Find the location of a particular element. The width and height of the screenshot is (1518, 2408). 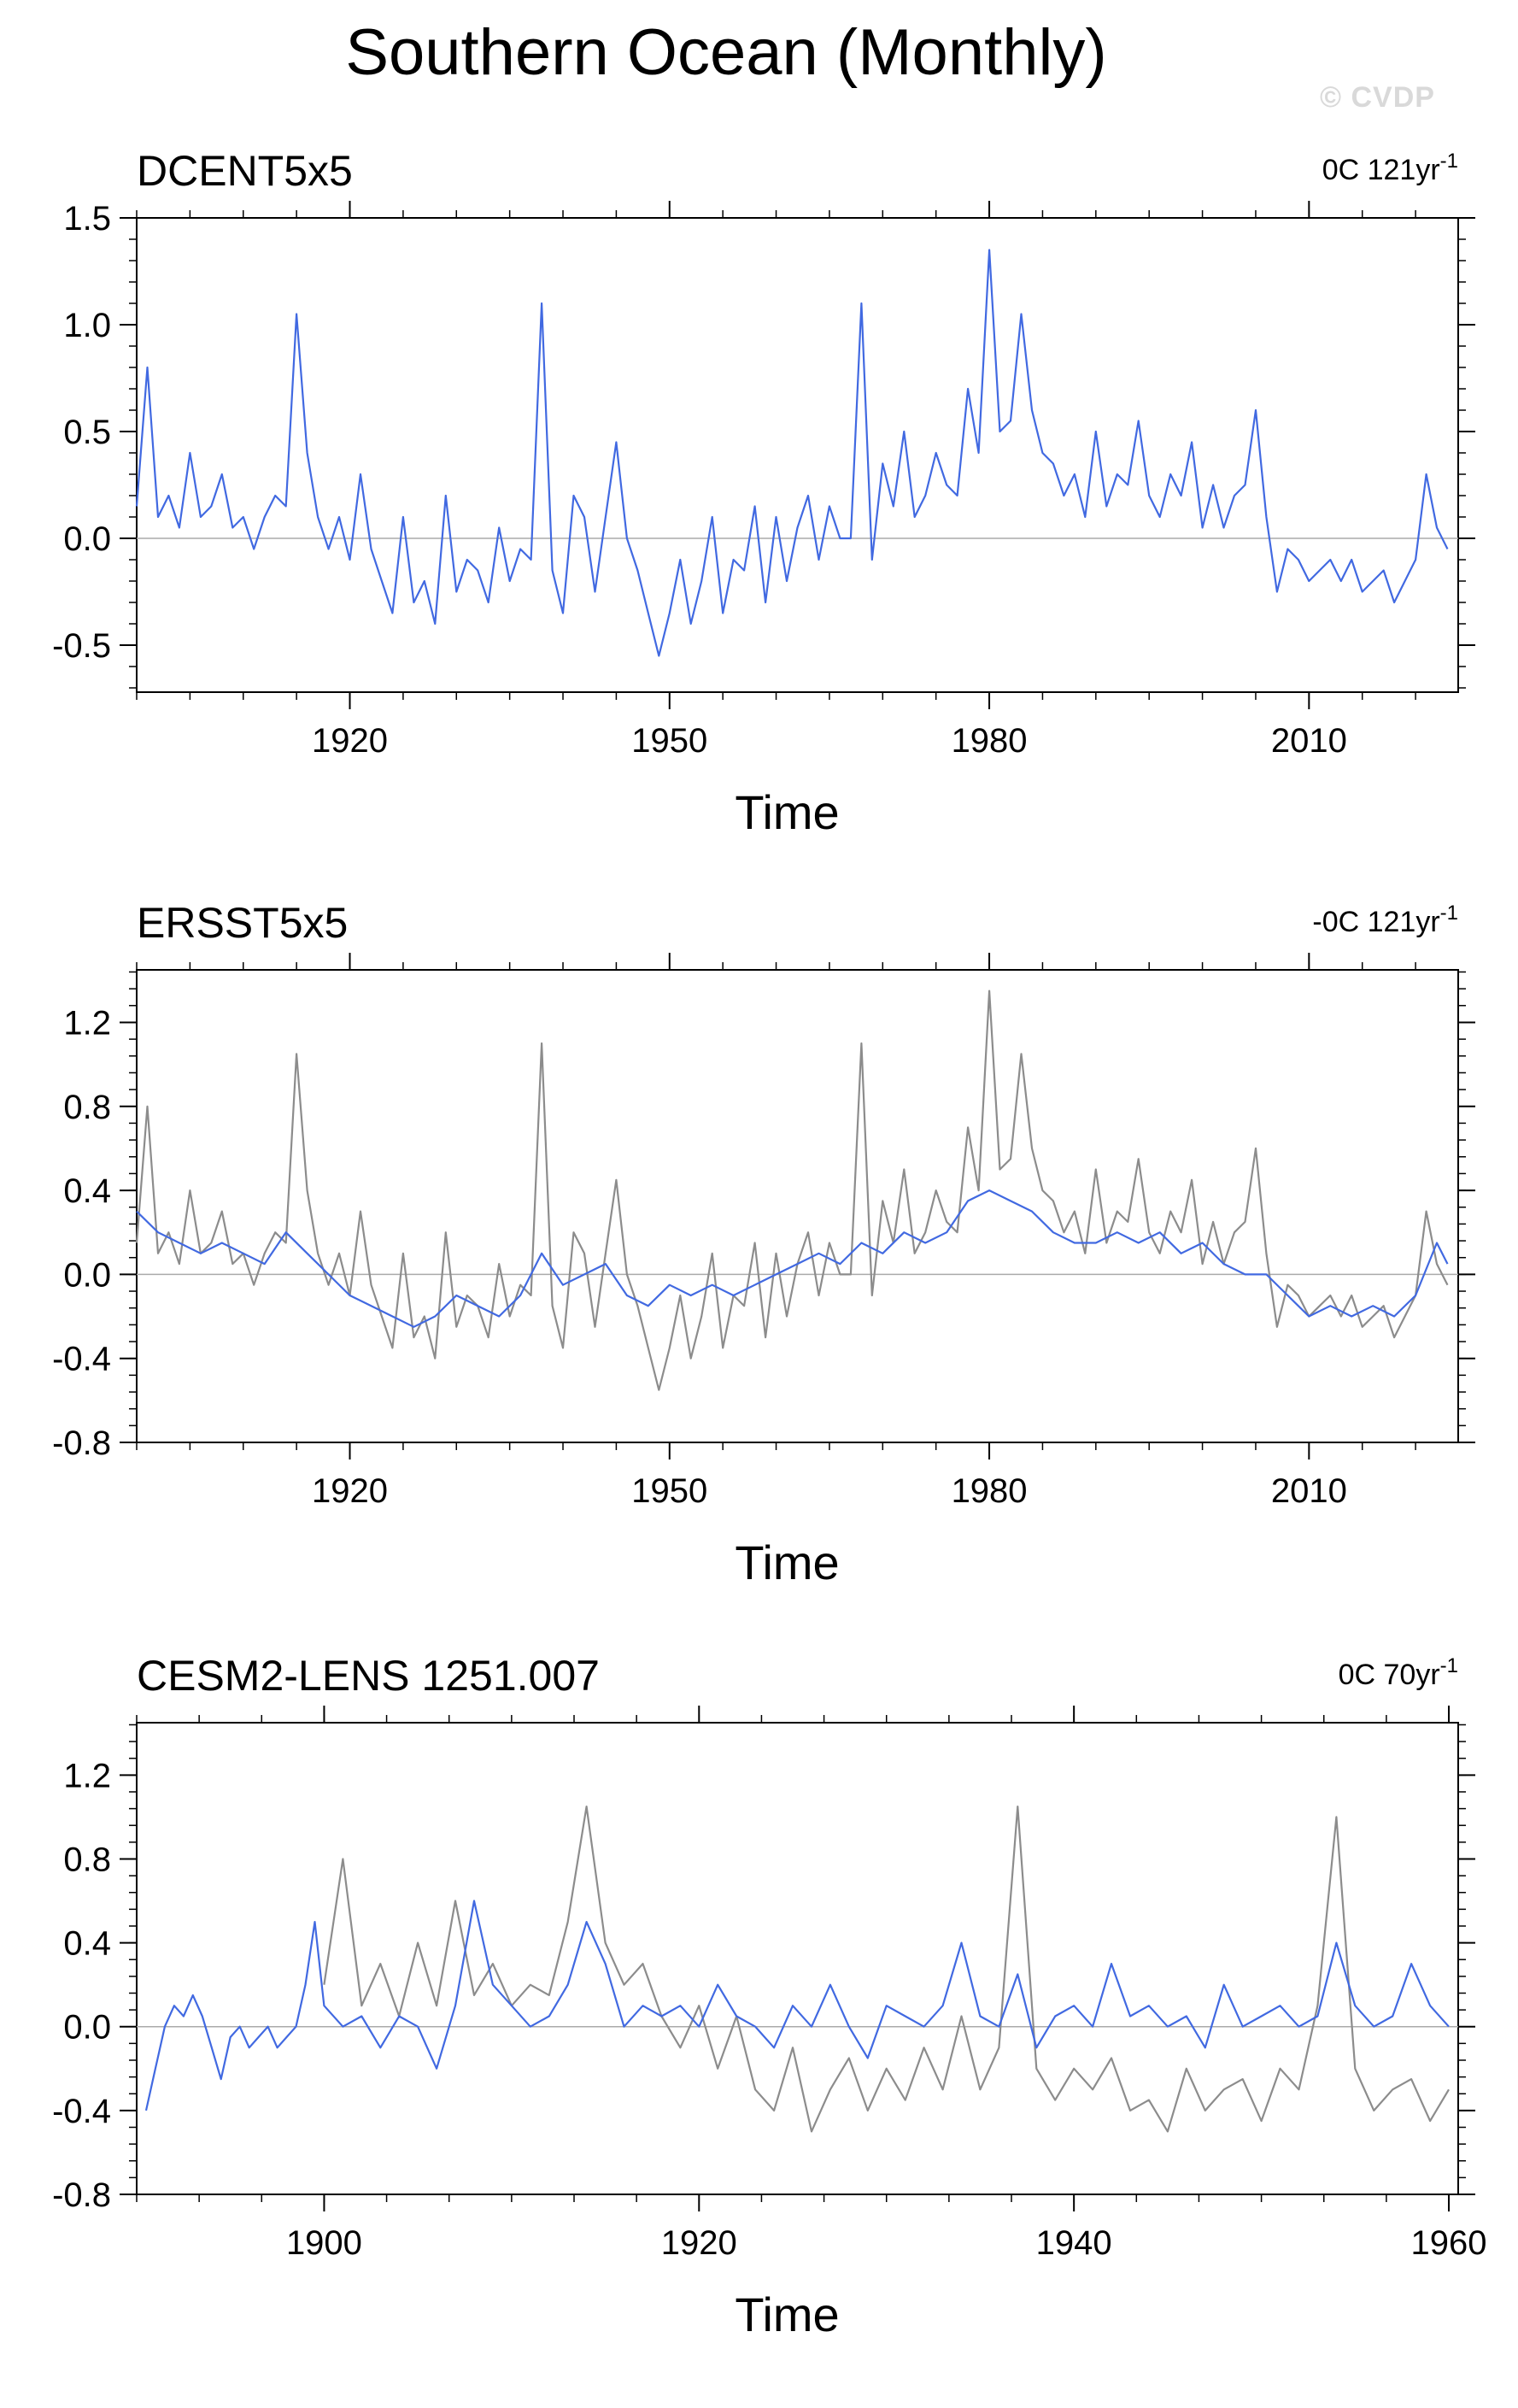

trend-label: 0C 70yr-1 is located at coordinates (1399, 1672).